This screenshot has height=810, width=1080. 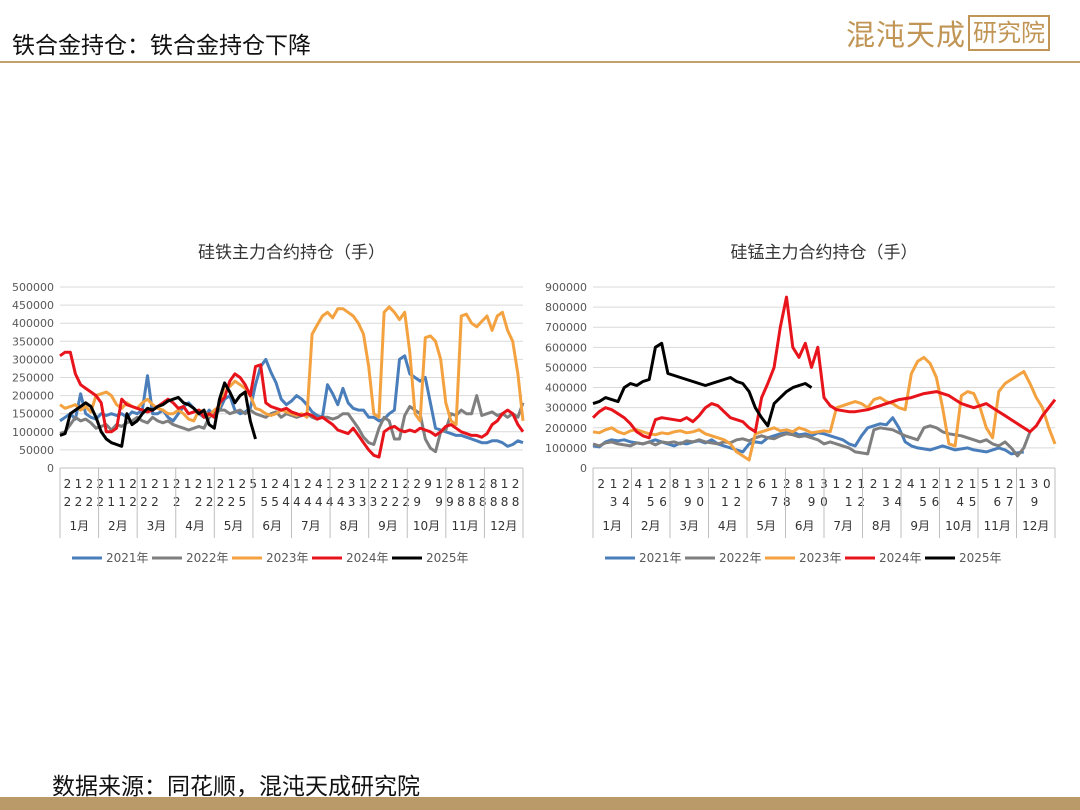 I want to click on chart1-legend-label: 2025年, so click(x=447, y=558).